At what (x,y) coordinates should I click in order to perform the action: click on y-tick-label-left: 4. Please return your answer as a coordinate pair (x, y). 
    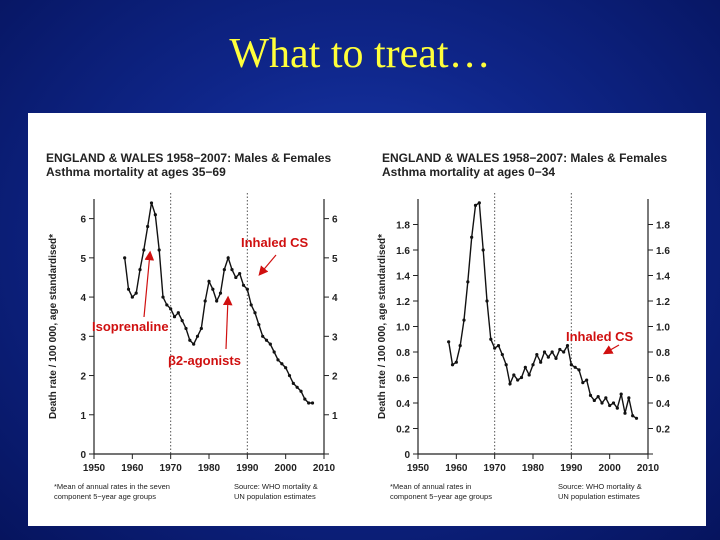
    Looking at the image, I should click on (83, 298).